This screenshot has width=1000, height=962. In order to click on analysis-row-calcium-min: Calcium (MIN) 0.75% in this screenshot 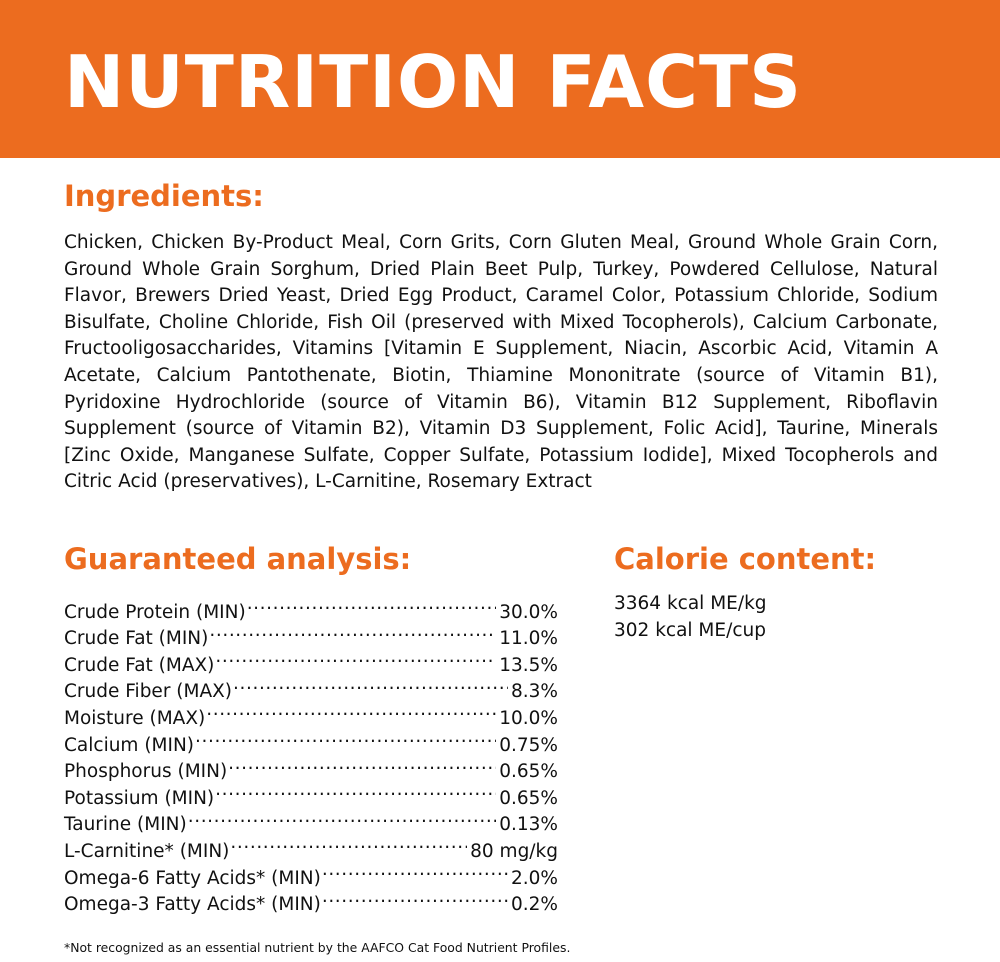, I will do `click(311, 740)`.